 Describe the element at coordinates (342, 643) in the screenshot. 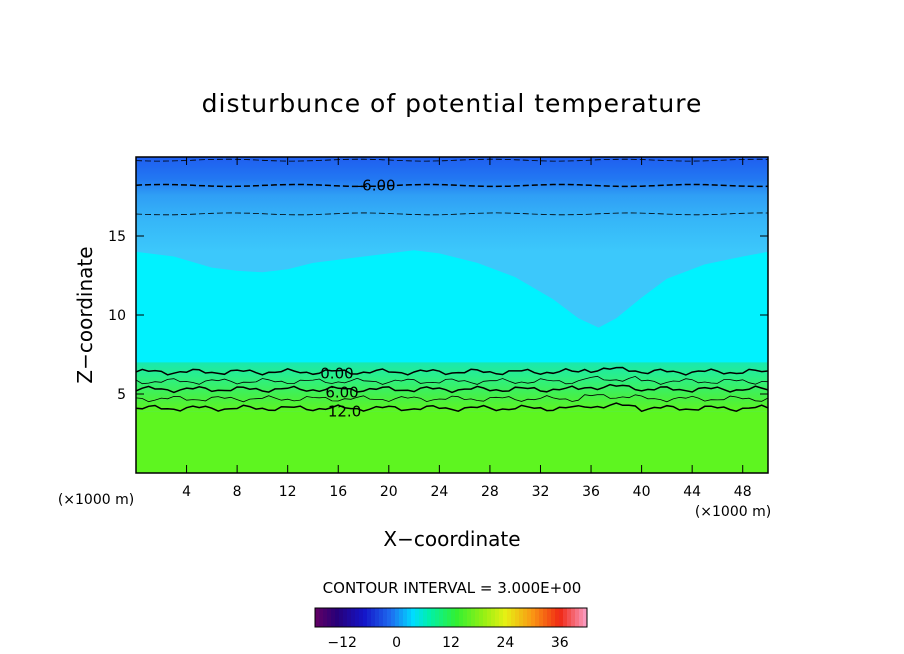

I see `colorbar-tick-label: −12` at that location.